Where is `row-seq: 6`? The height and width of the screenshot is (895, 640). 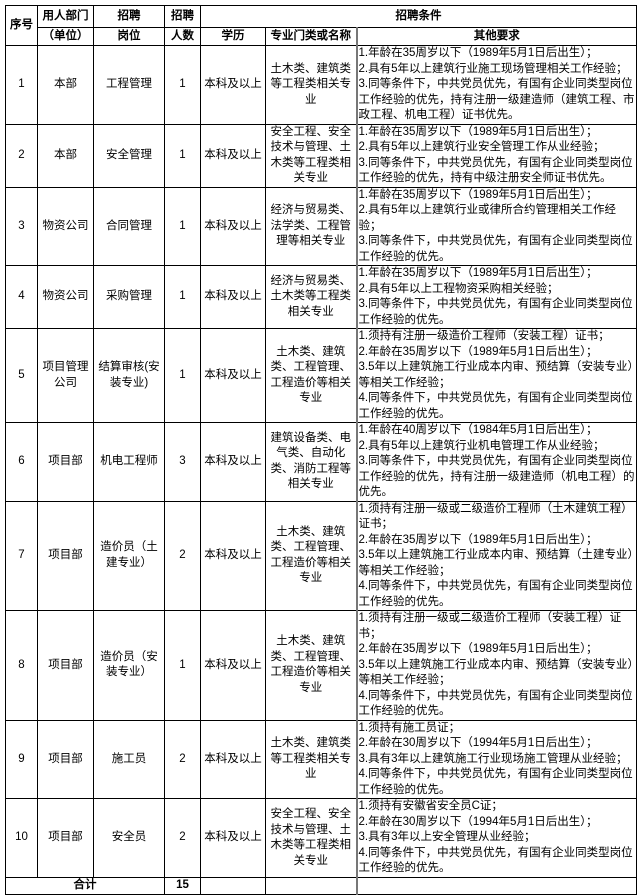 row-seq: 6 is located at coordinates (21, 462).